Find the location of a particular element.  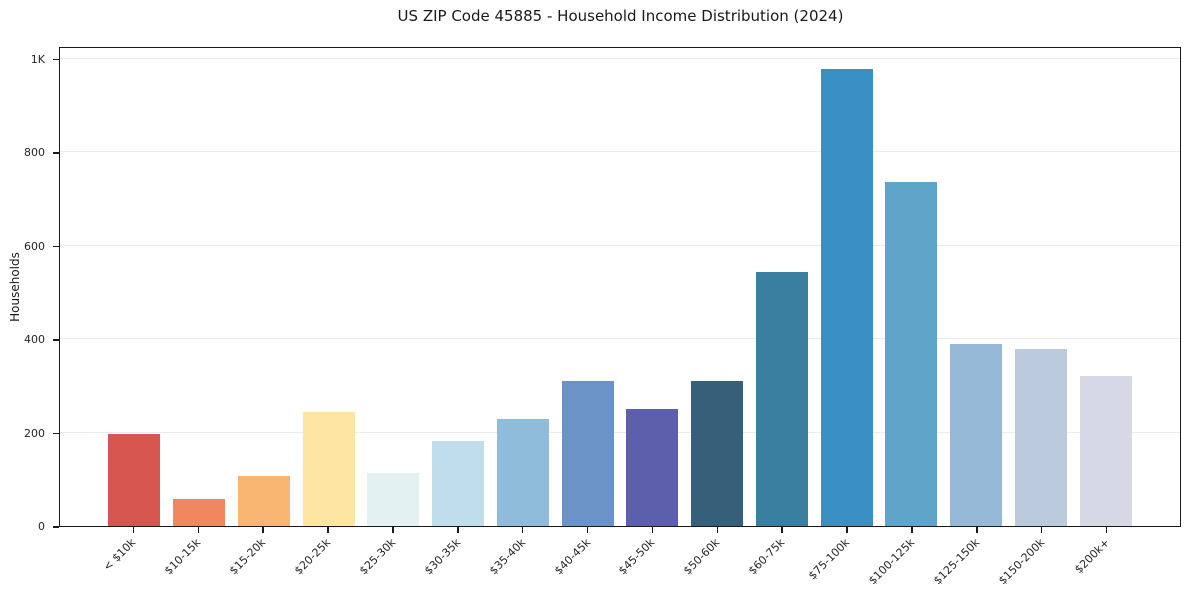

bar-$25-30k is located at coordinates (393, 499).